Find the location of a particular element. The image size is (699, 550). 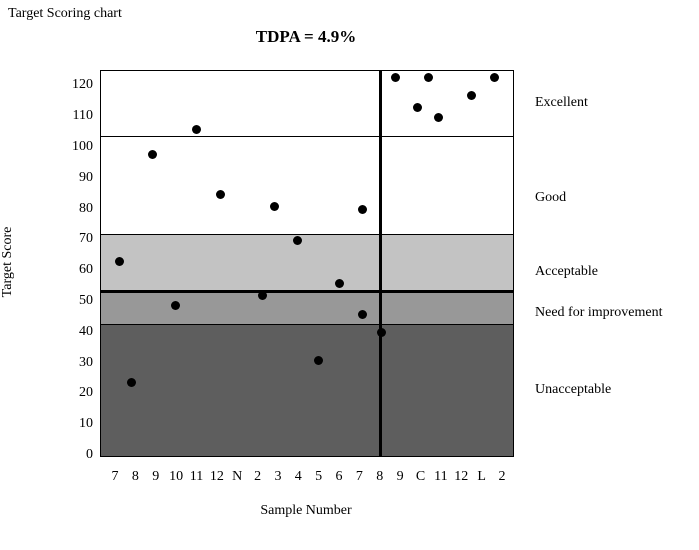

y-tick-label: 80 is located at coordinates (86, 208).